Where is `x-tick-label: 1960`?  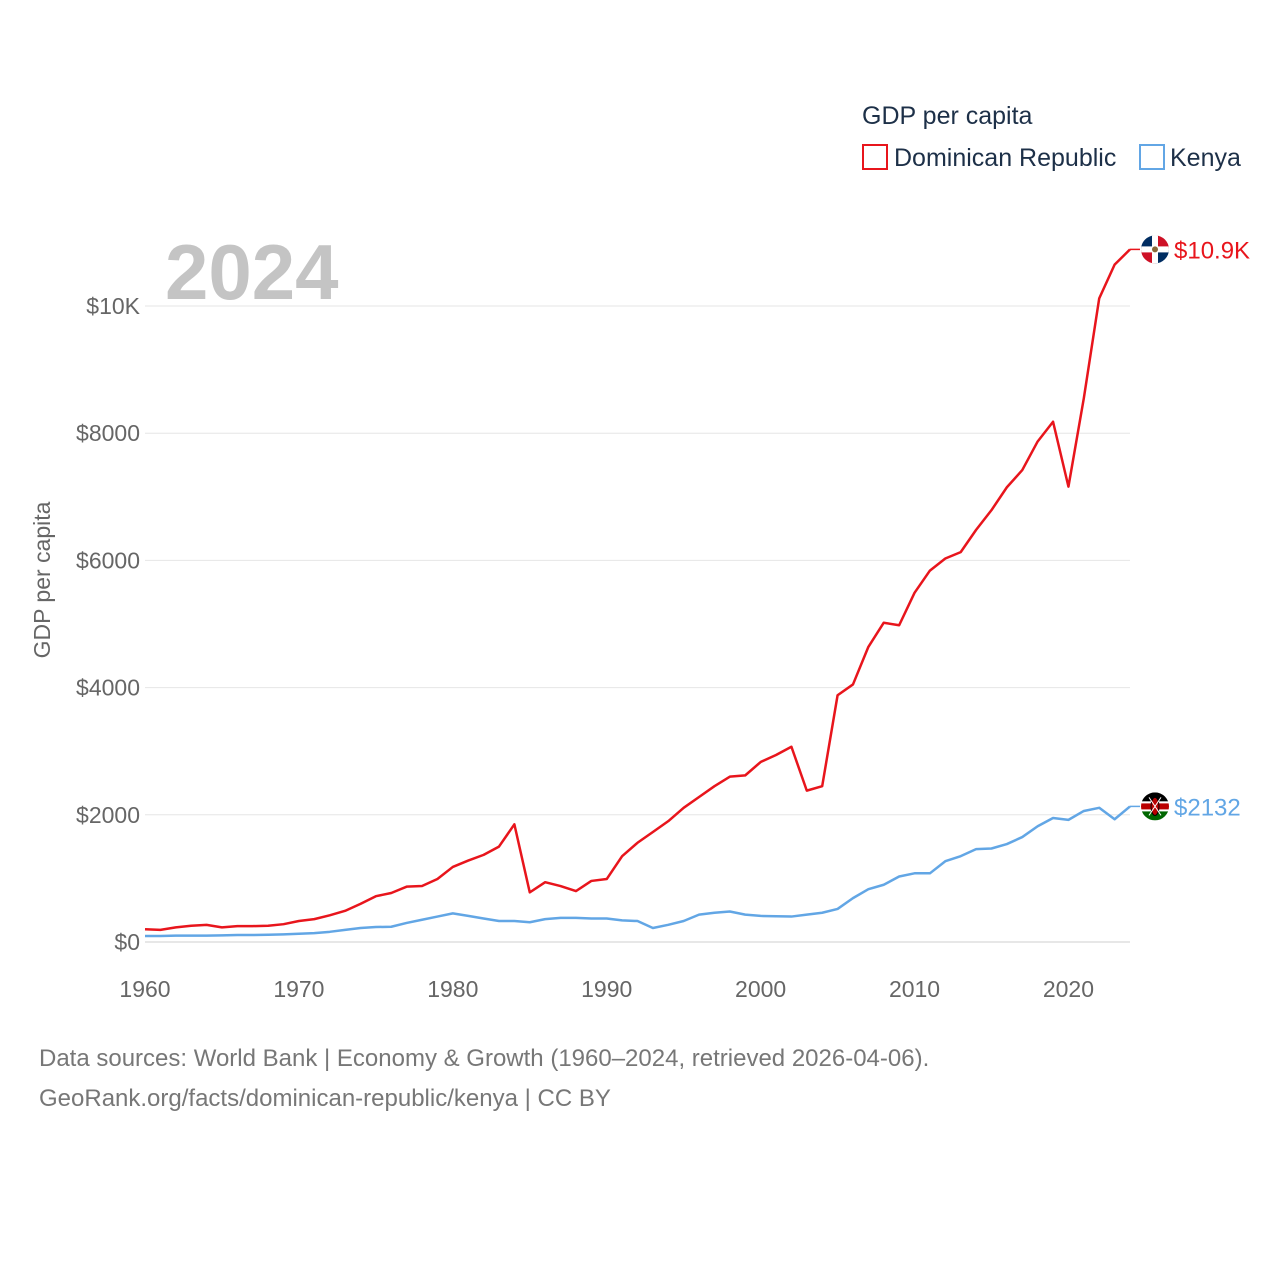 x-tick-label: 1960 is located at coordinates (144, 989).